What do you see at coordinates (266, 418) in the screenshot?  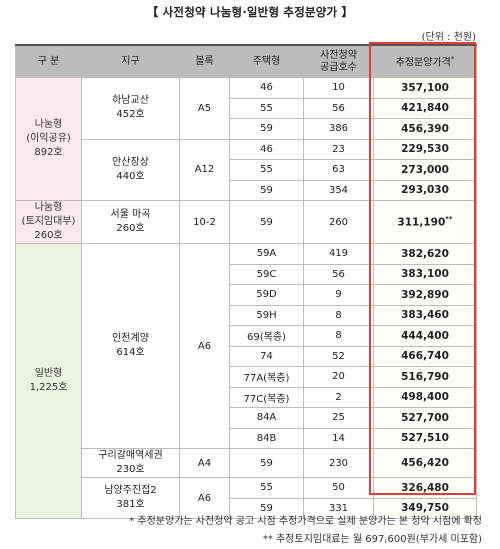 I see `house-type-cell: 84A` at bounding box center [266, 418].